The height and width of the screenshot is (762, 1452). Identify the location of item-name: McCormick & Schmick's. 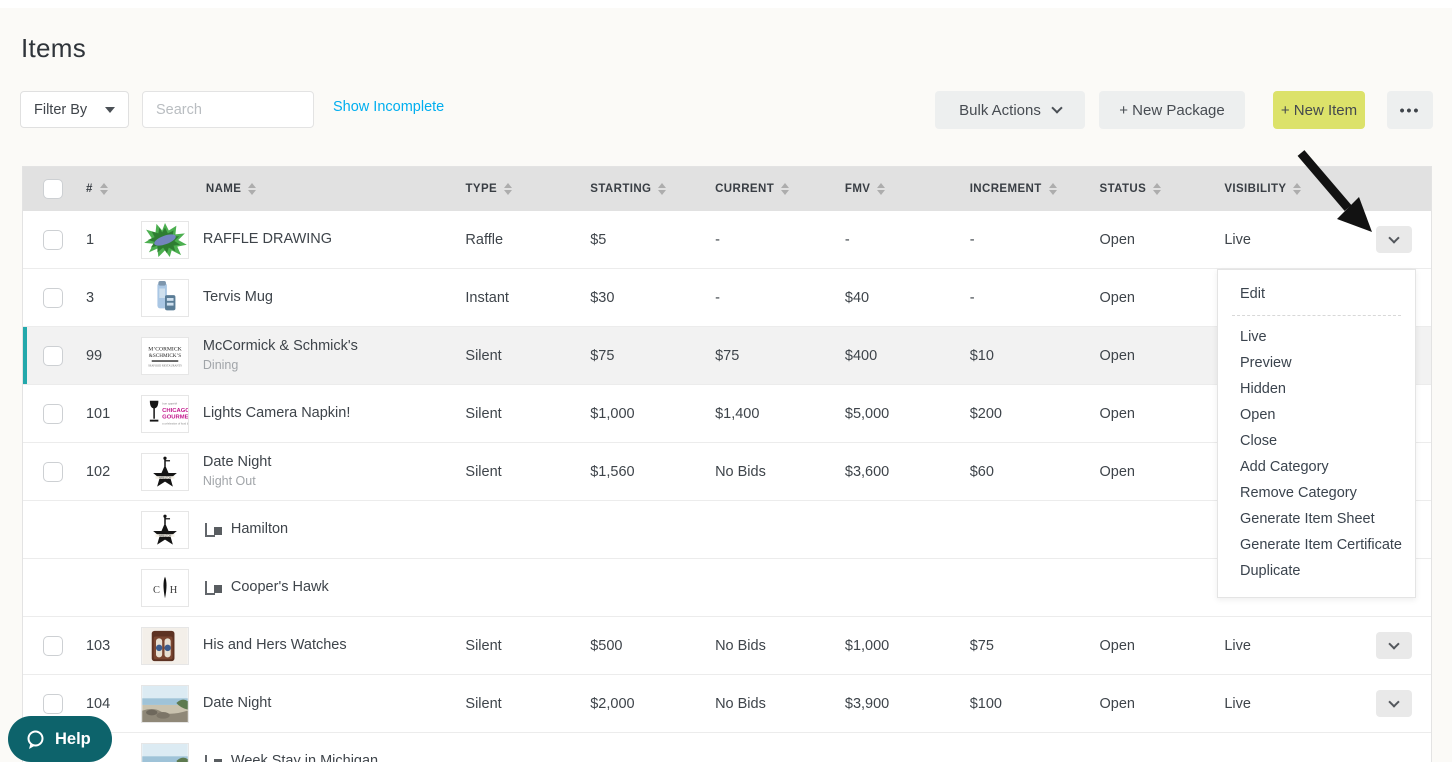
(280, 346).